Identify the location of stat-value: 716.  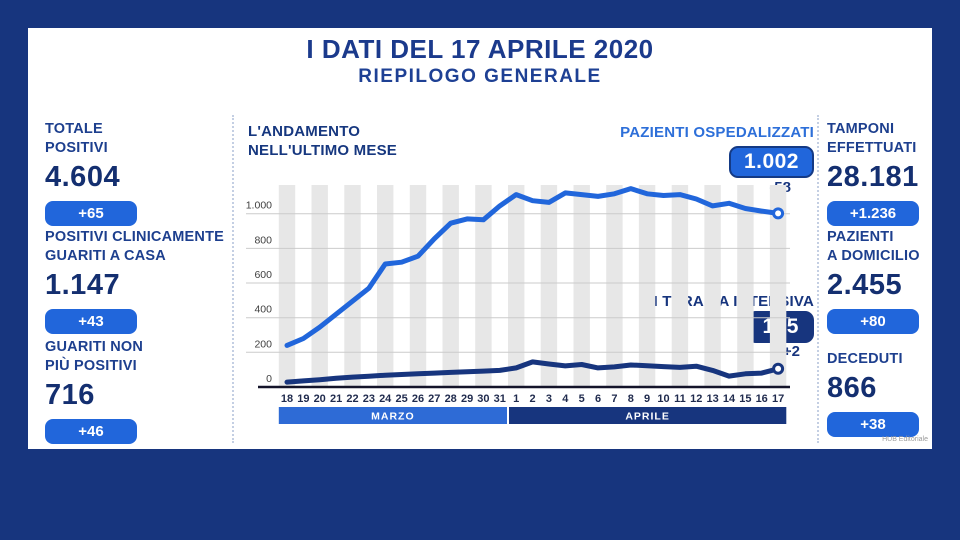
(70, 395).